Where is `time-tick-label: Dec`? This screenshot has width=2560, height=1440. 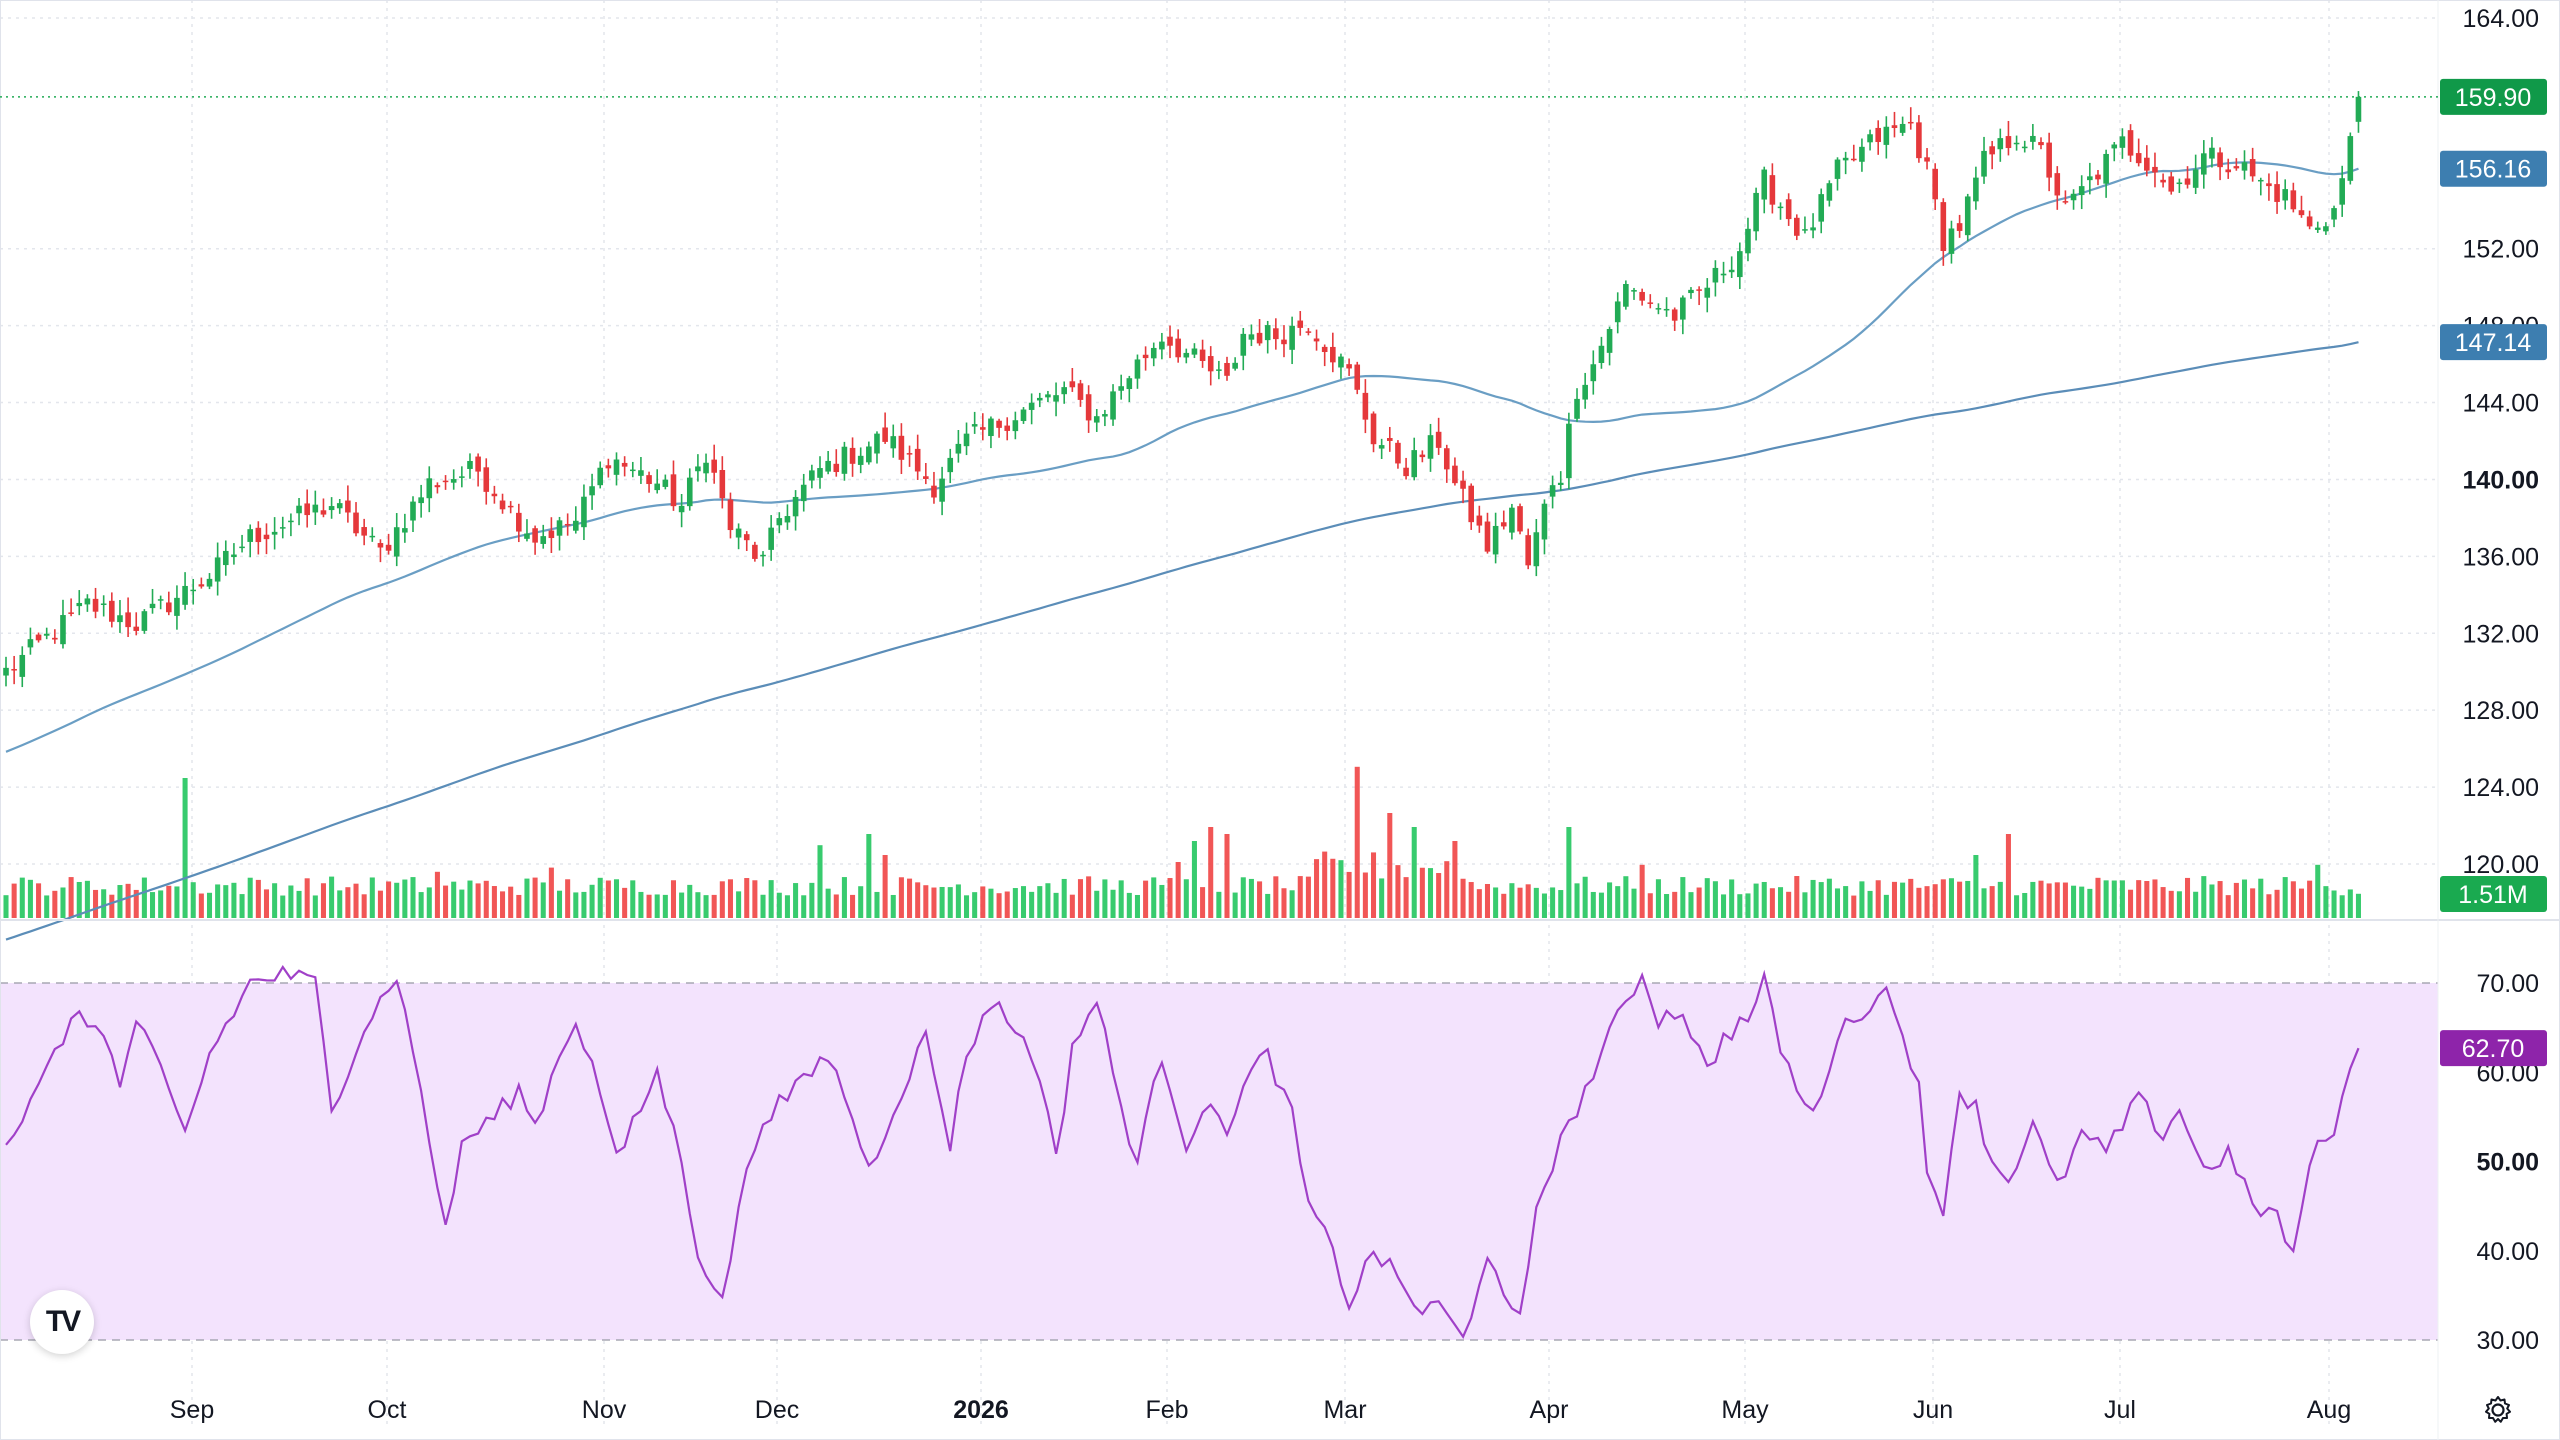
time-tick-label: Dec is located at coordinates (777, 1410).